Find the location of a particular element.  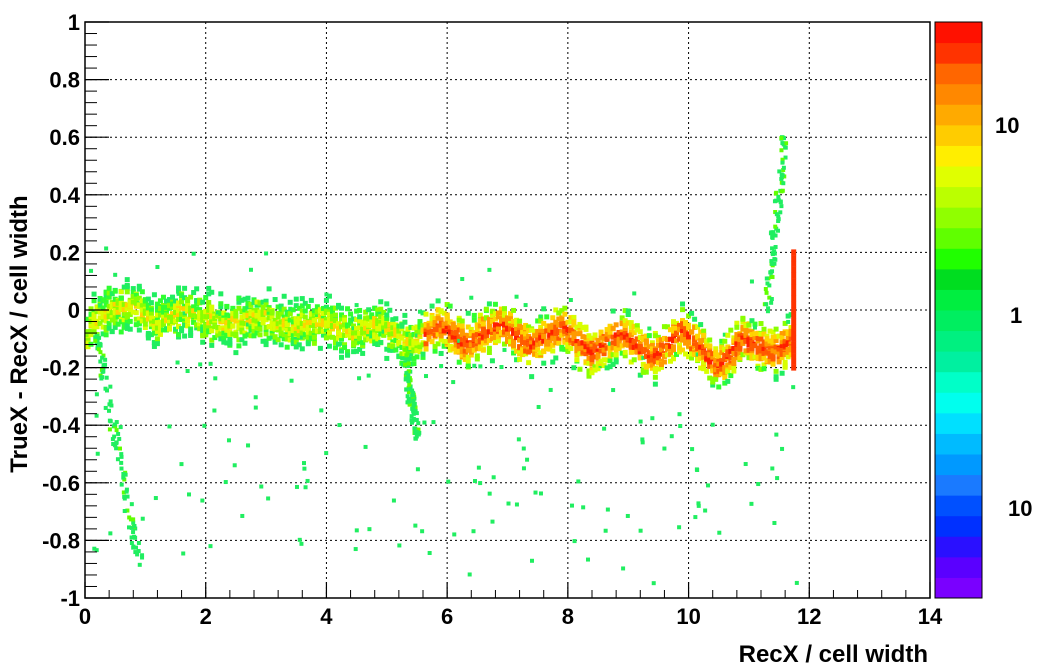

y-tick-label: 1 is located at coordinates (74, 22).